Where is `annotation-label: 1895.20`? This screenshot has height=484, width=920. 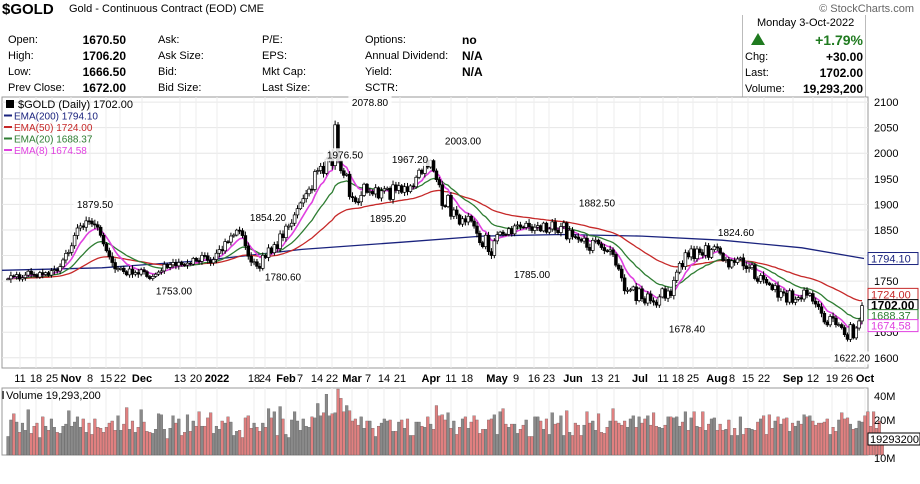
annotation-label: 1895.20 is located at coordinates (388, 219).